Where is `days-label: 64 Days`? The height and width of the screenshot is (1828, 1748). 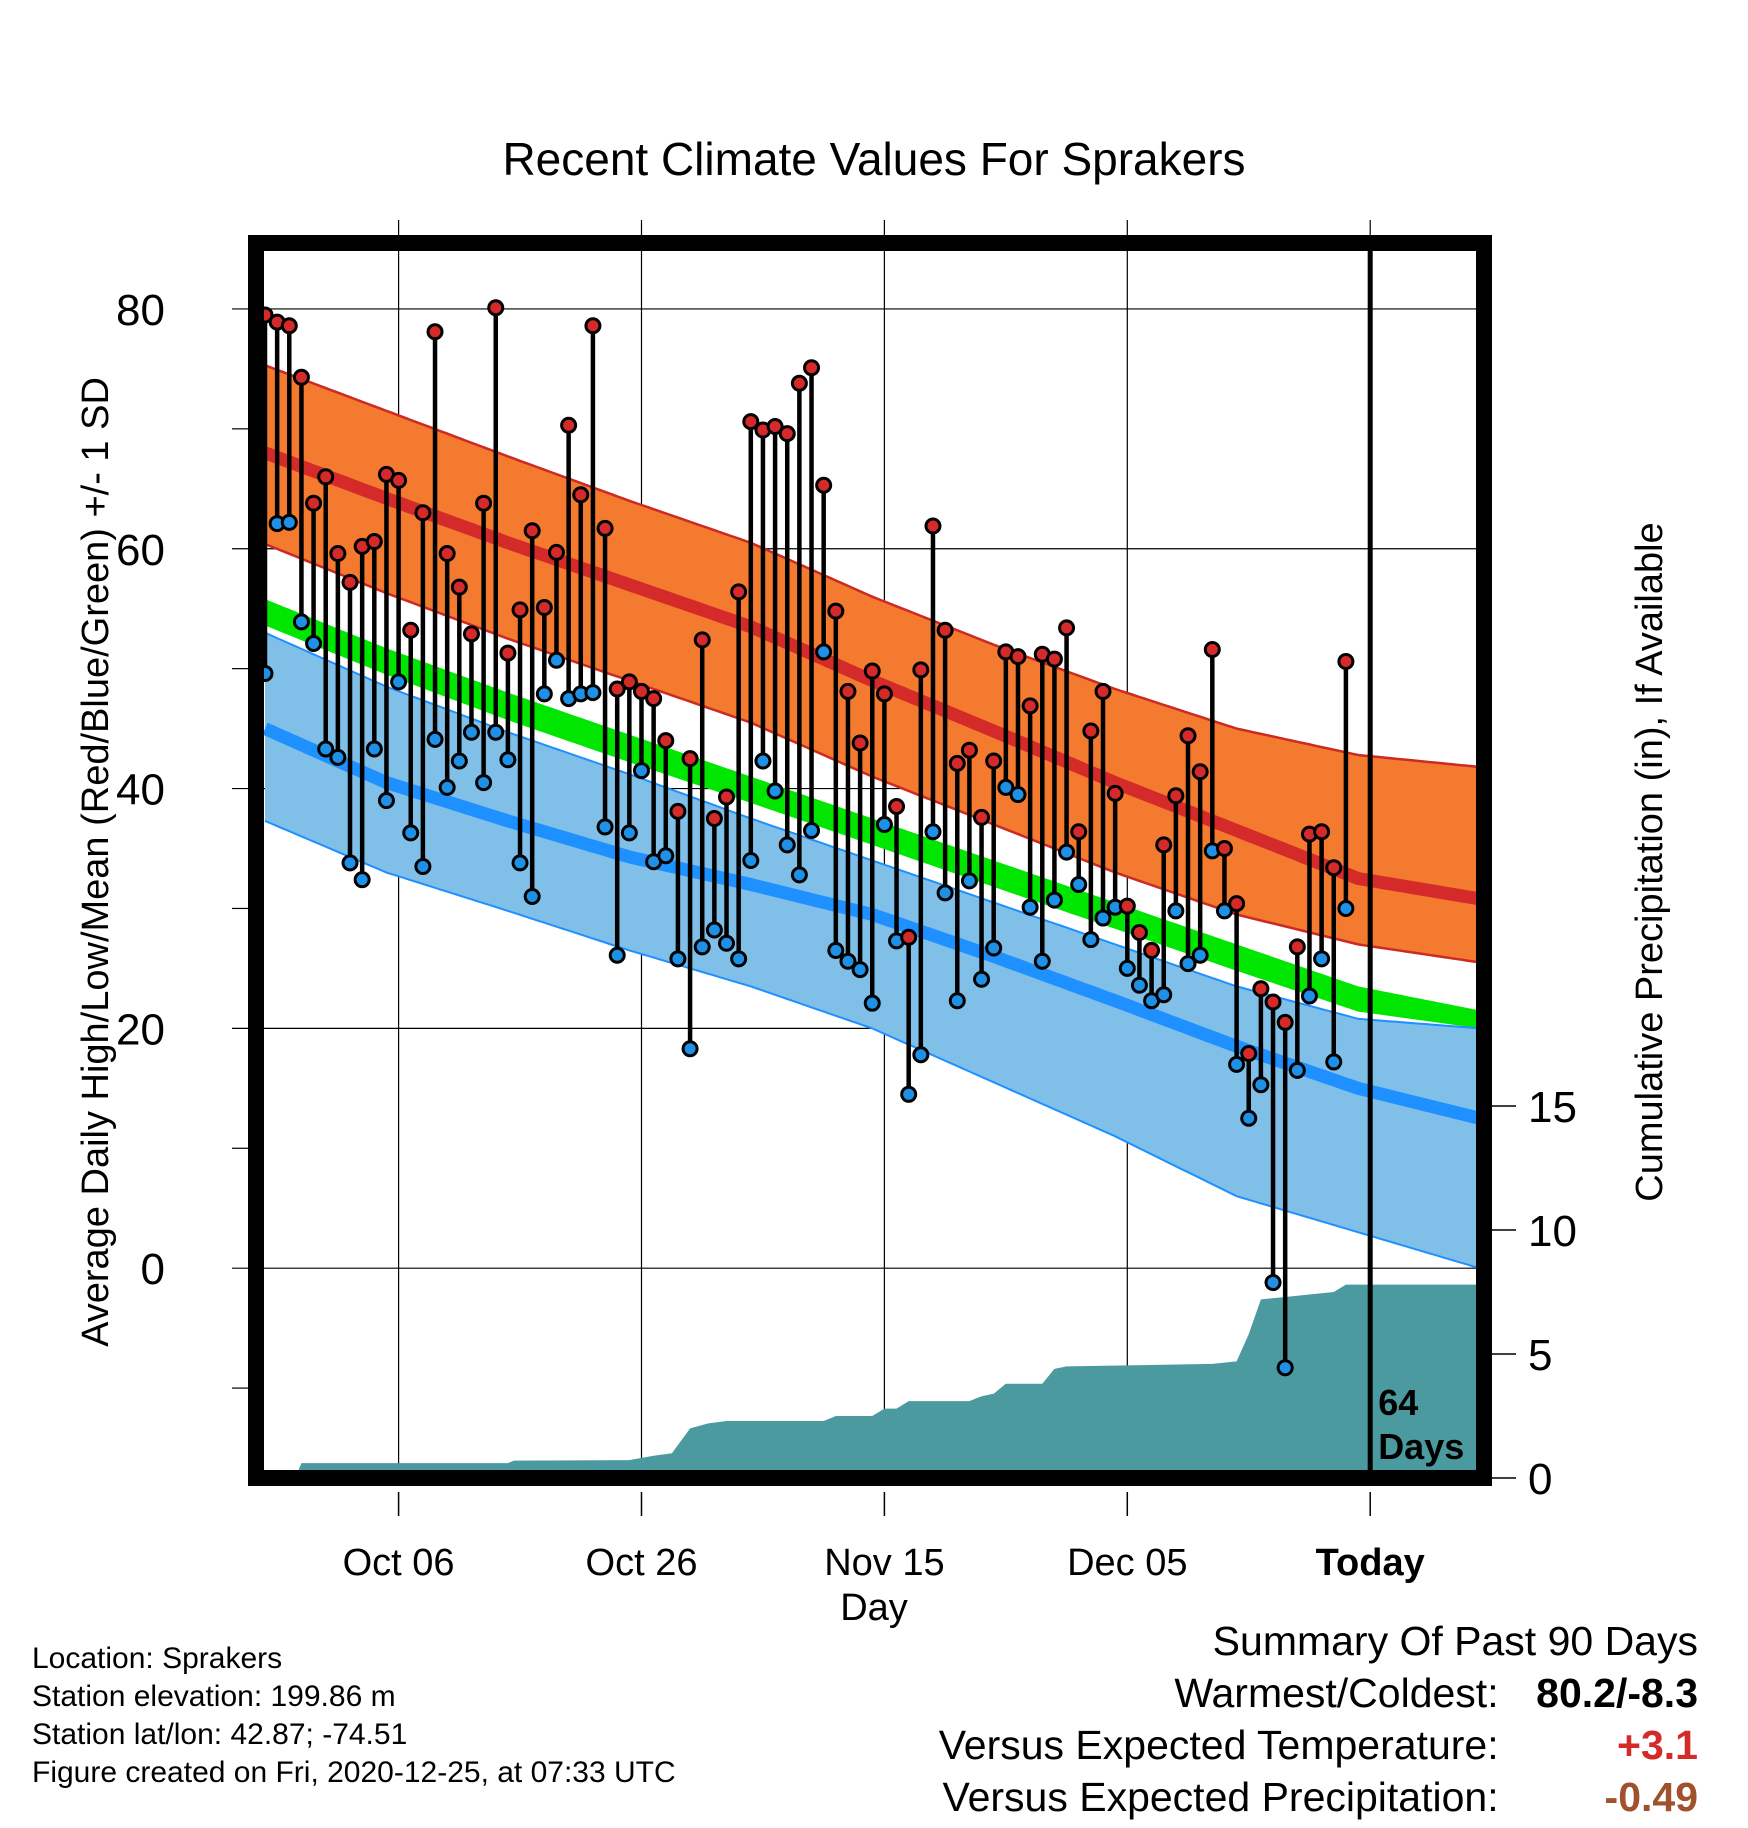
days-label: 64 Days is located at coordinates (1421, 1424).